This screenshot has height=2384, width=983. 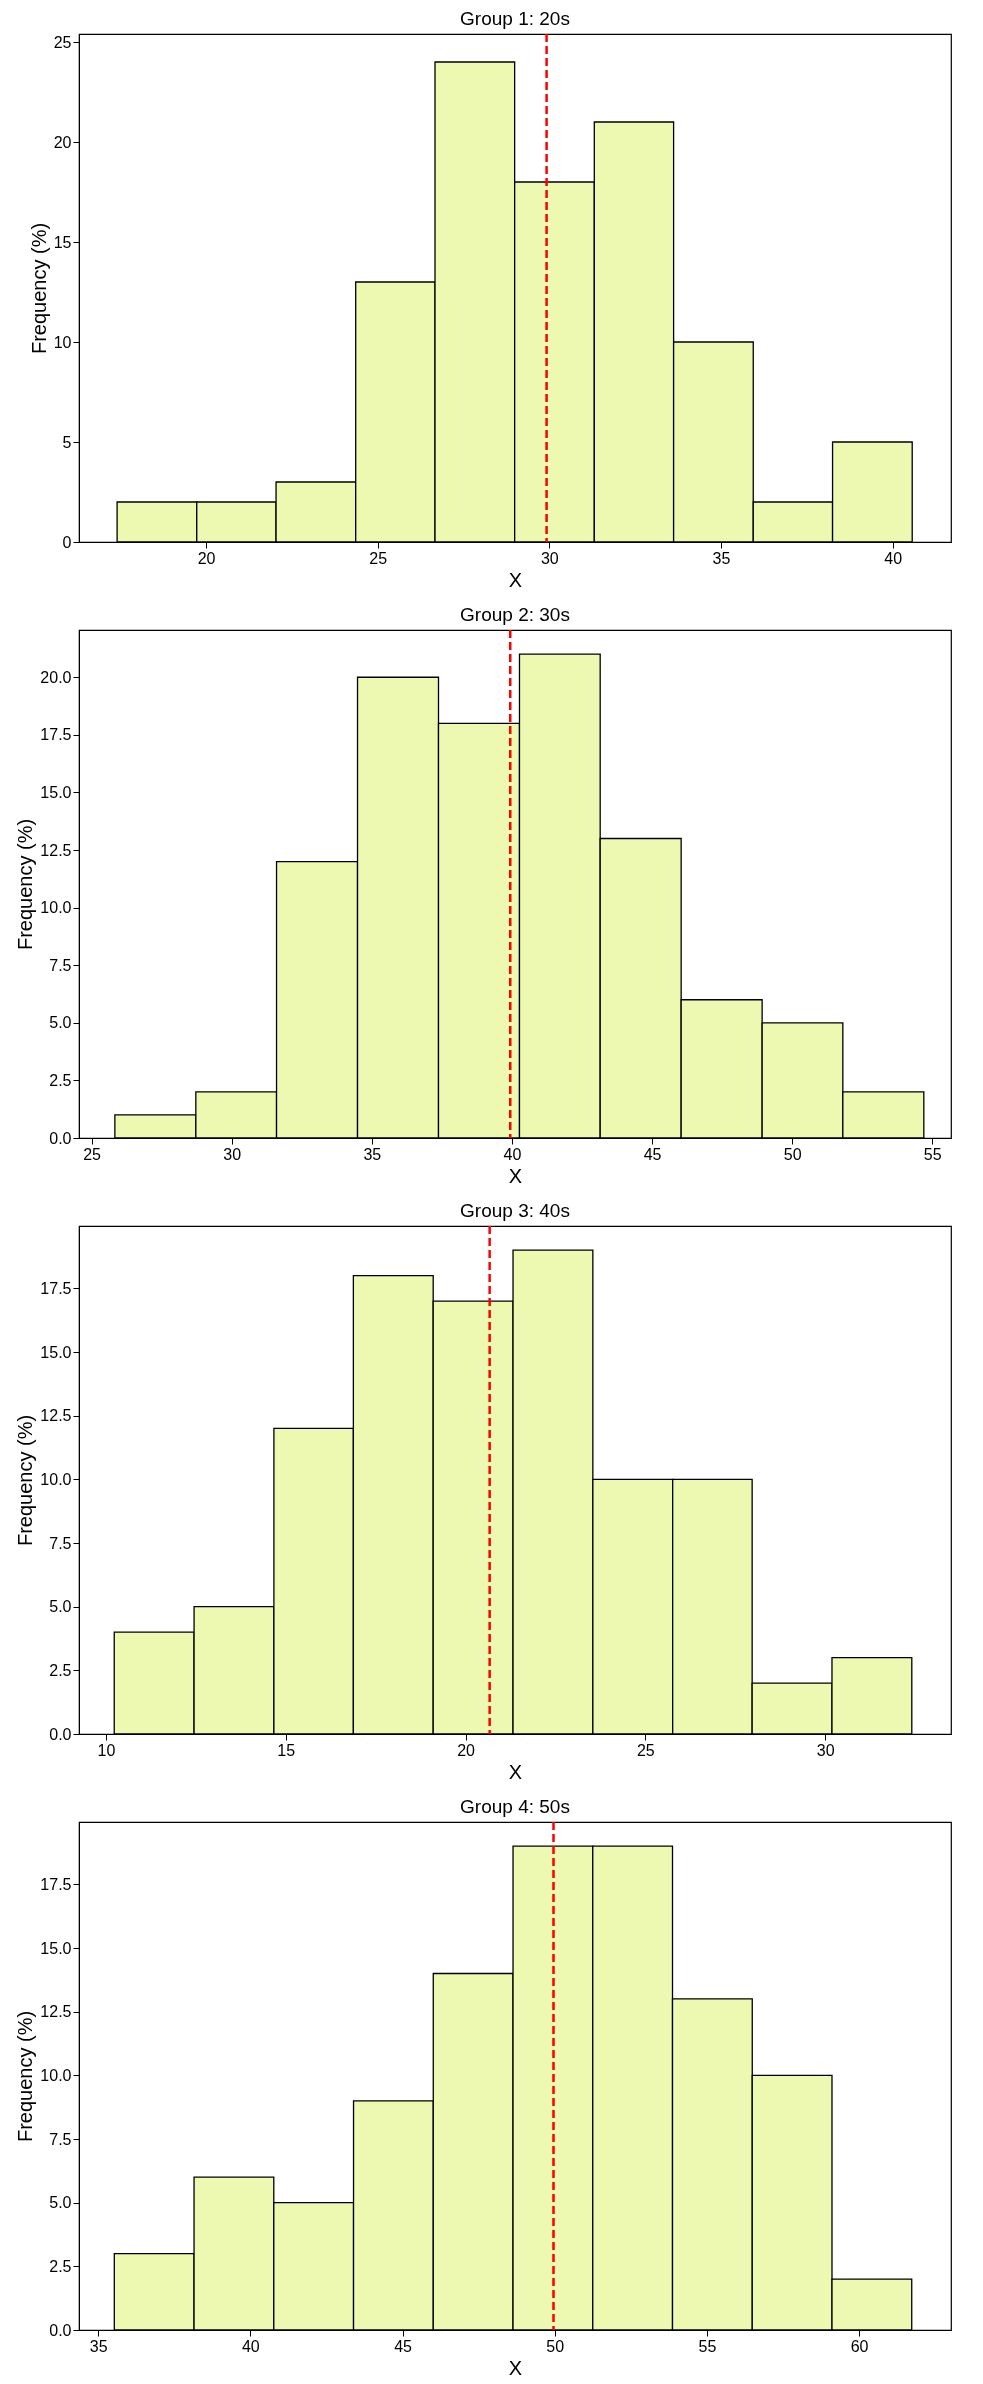 What do you see at coordinates (56, 677) in the screenshot?
I see `y-tick-label: 20.0` at bounding box center [56, 677].